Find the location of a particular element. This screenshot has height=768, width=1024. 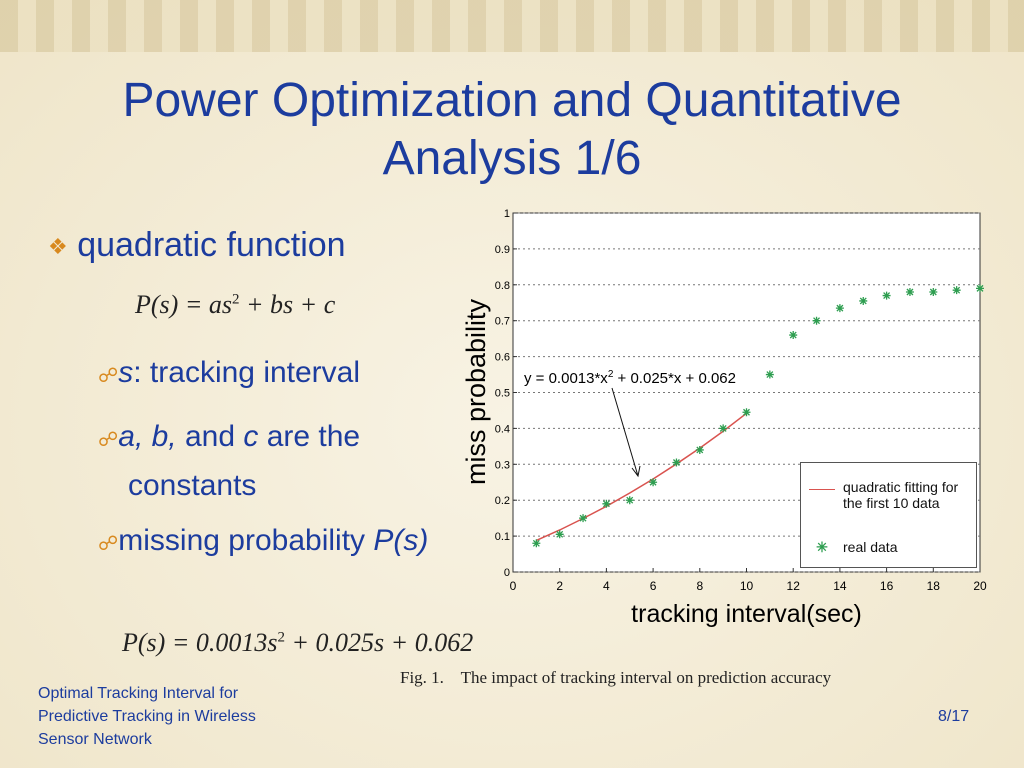

sub-bullet: ☍missing probability P(s) is located at coordinates (263, 540).